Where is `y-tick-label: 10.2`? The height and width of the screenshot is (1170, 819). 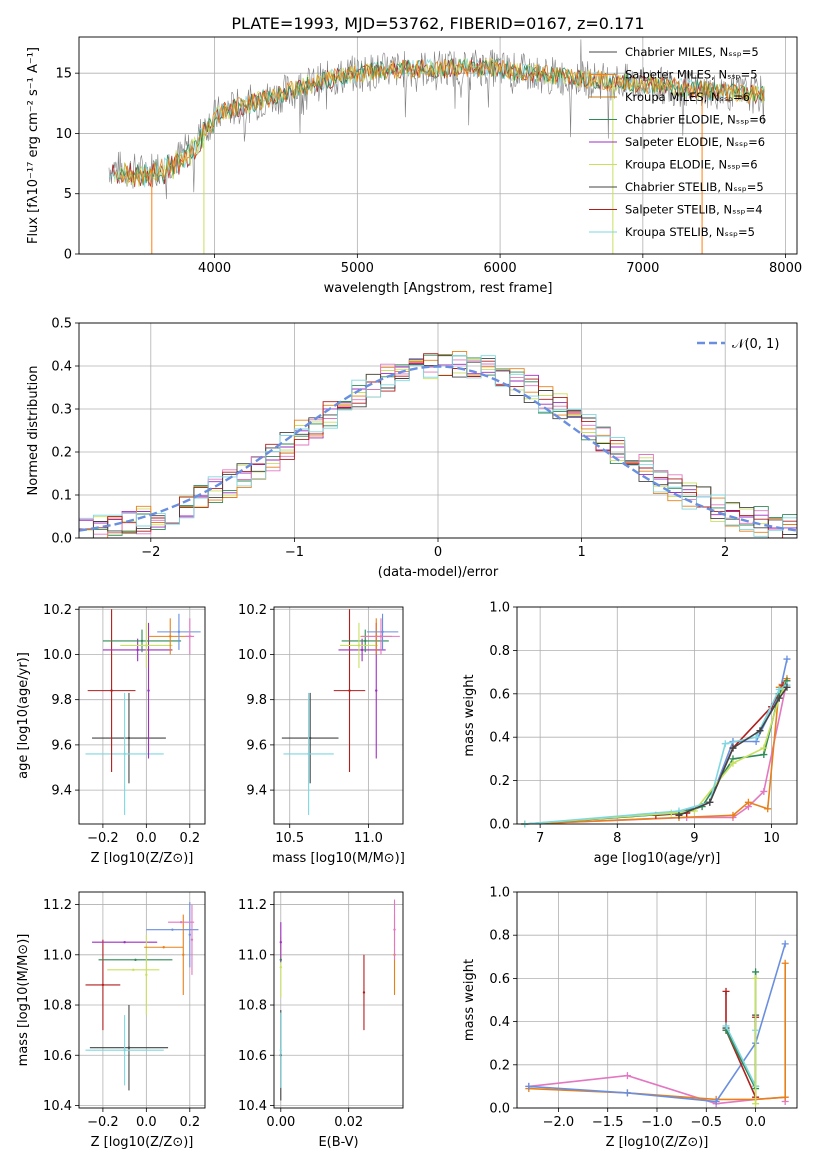 y-tick-label: 10.2 is located at coordinates (252, 610).